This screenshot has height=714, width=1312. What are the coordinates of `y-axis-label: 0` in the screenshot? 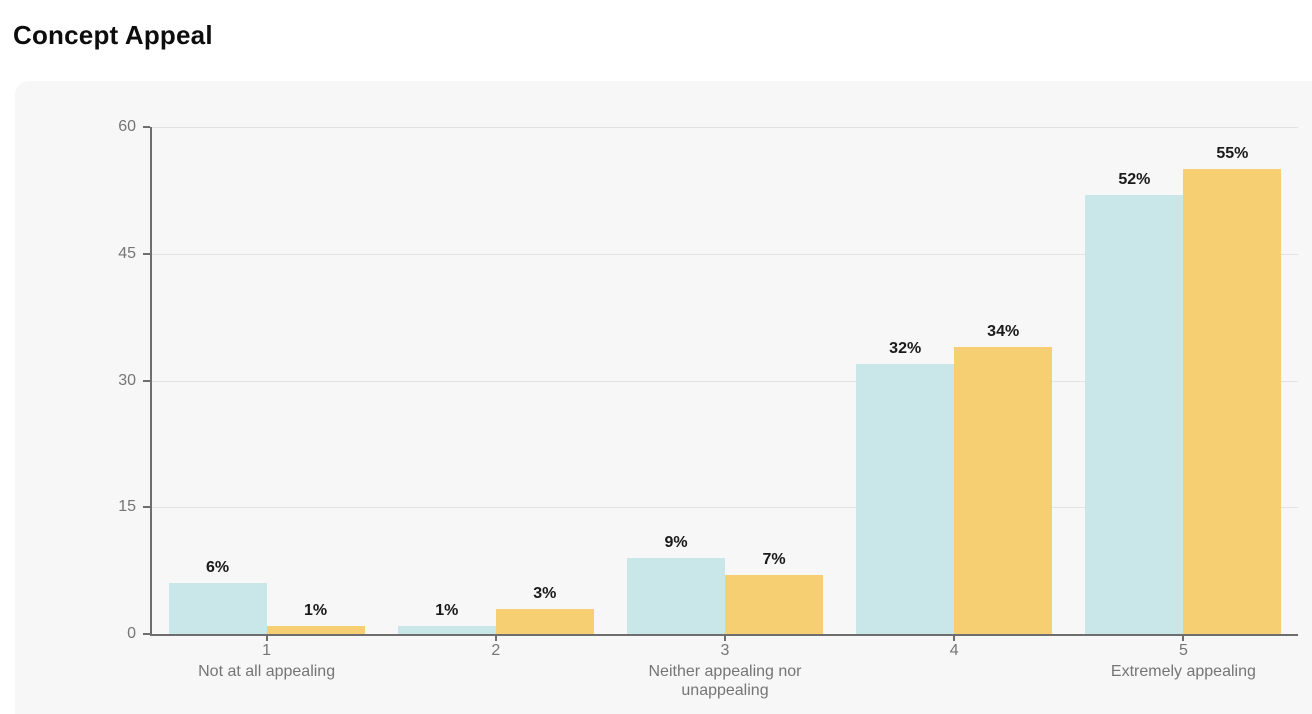 It's located at (131, 633).